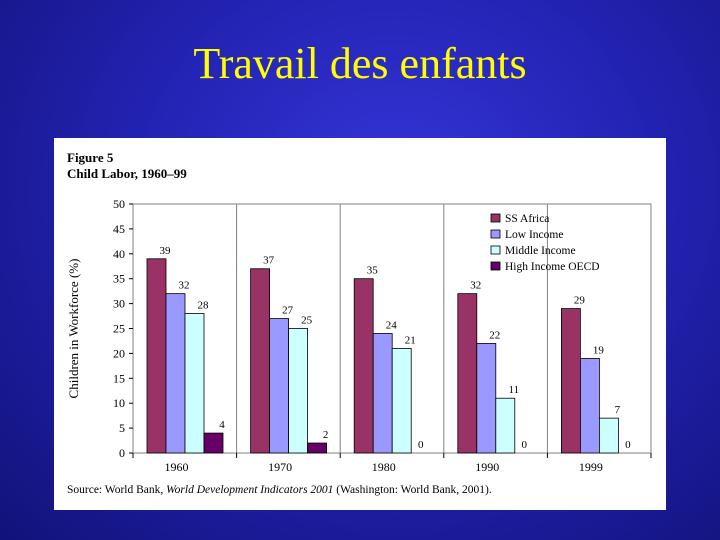 The width and height of the screenshot is (720, 540). What do you see at coordinates (166, 251) in the screenshot?
I see `bar-value-label: 39` at bounding box center [166, 251].